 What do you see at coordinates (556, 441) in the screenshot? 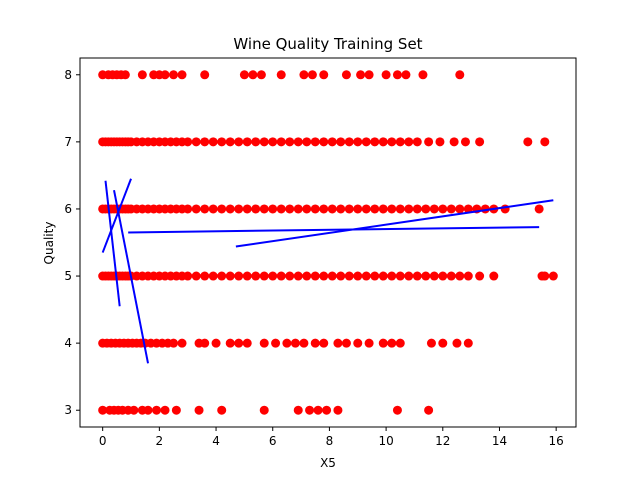
I see `x-tick-label: 16` at bounding box center [556, 441].